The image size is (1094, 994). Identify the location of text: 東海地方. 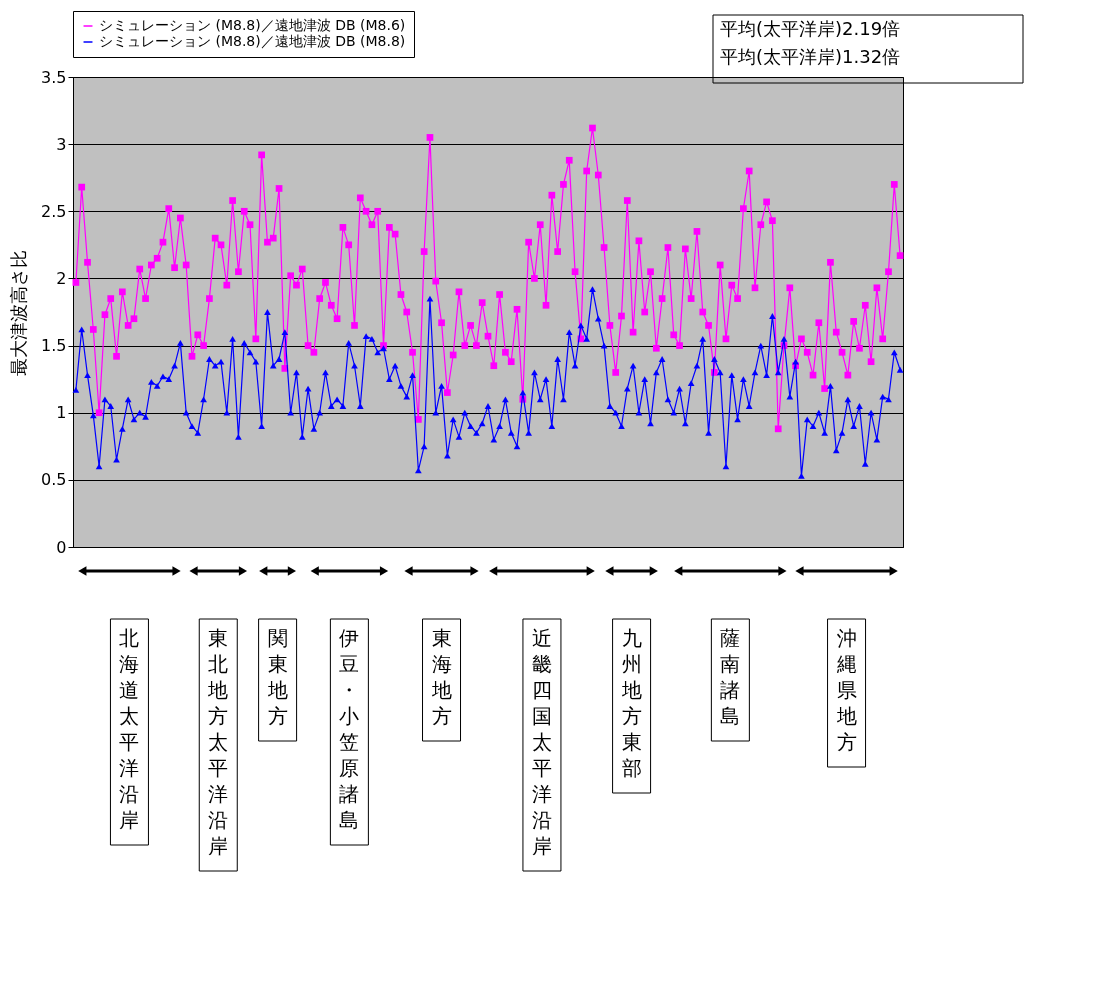
(441, 677).